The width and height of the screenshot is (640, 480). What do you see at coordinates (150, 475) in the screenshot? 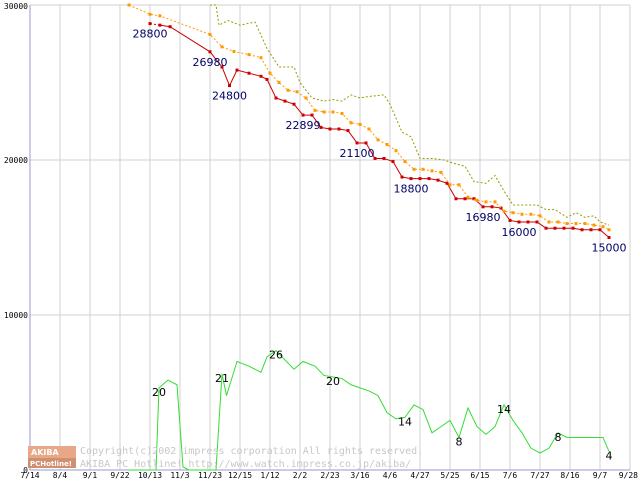
I see `x-tick-label: 10/13` at bounding box center [150, 475].